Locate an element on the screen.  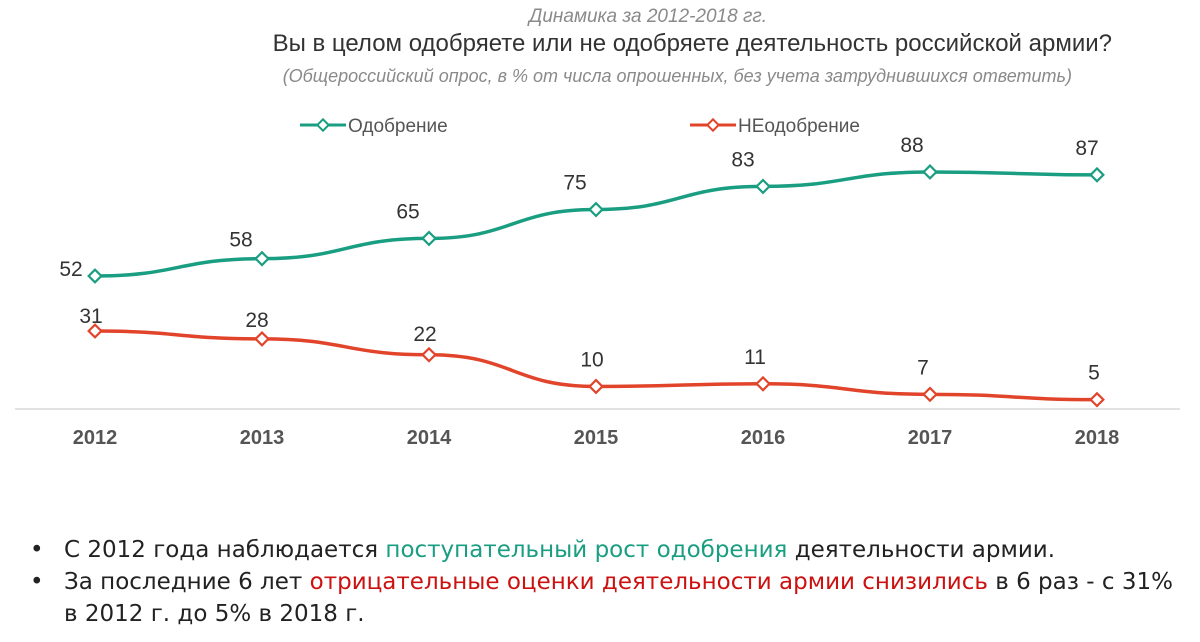
conclusion-text-part: С 2012 года наблюдается is located at coordinates (225, 550).